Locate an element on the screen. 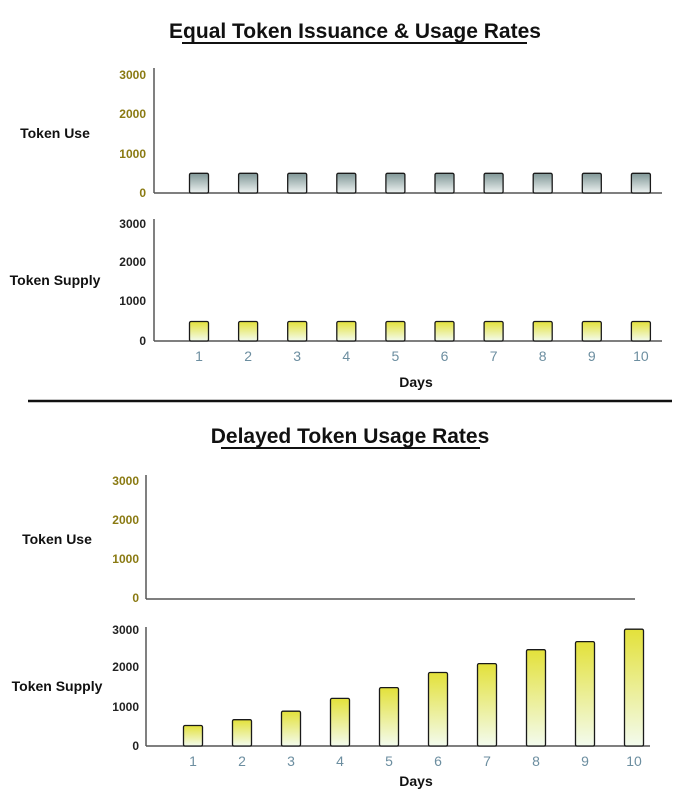  chart-1-supply-label: Token Supply is located at coordinates (55, 280).